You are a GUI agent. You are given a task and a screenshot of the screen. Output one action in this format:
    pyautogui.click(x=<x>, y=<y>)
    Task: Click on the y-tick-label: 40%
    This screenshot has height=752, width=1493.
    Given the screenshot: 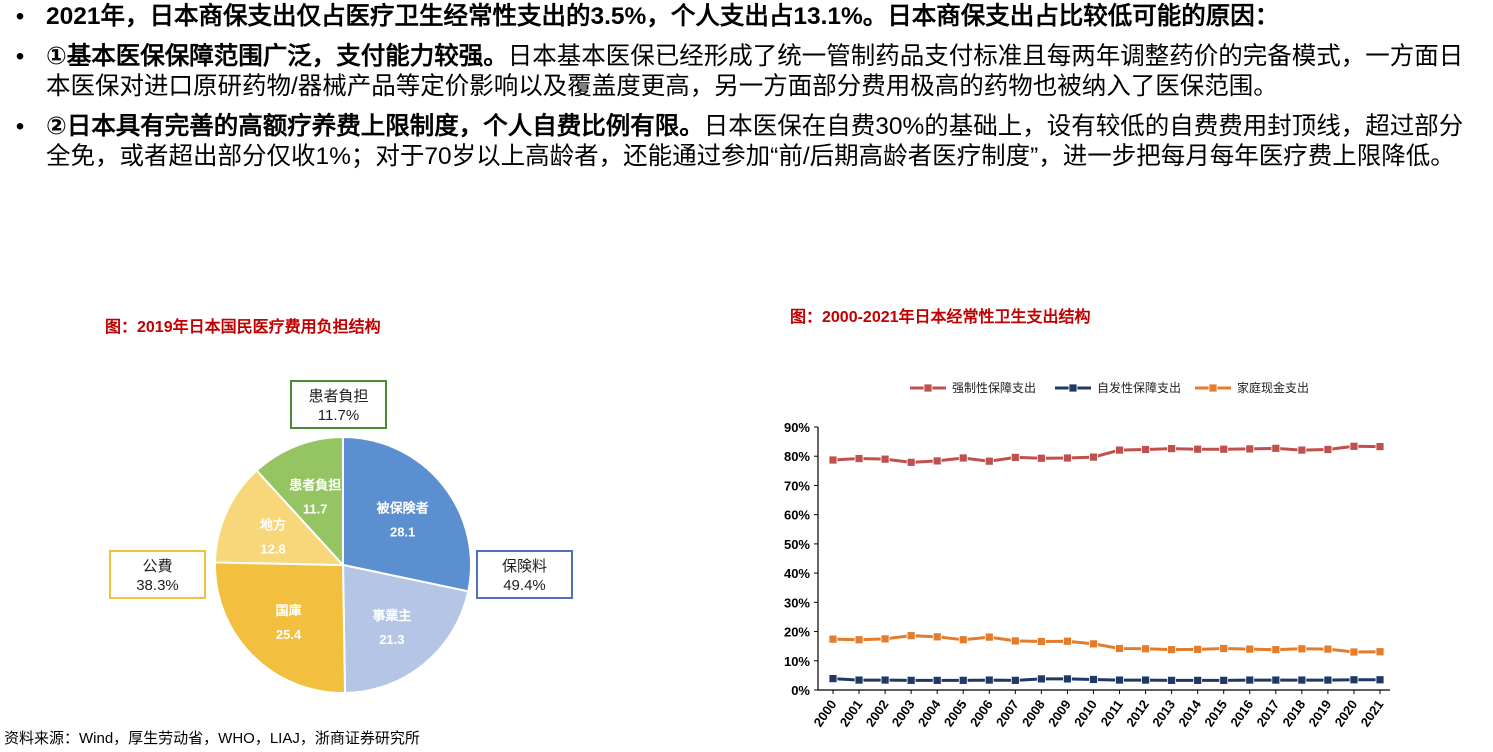 What is the action you would take?
    pyautogui.click(x=797, y=573)
    